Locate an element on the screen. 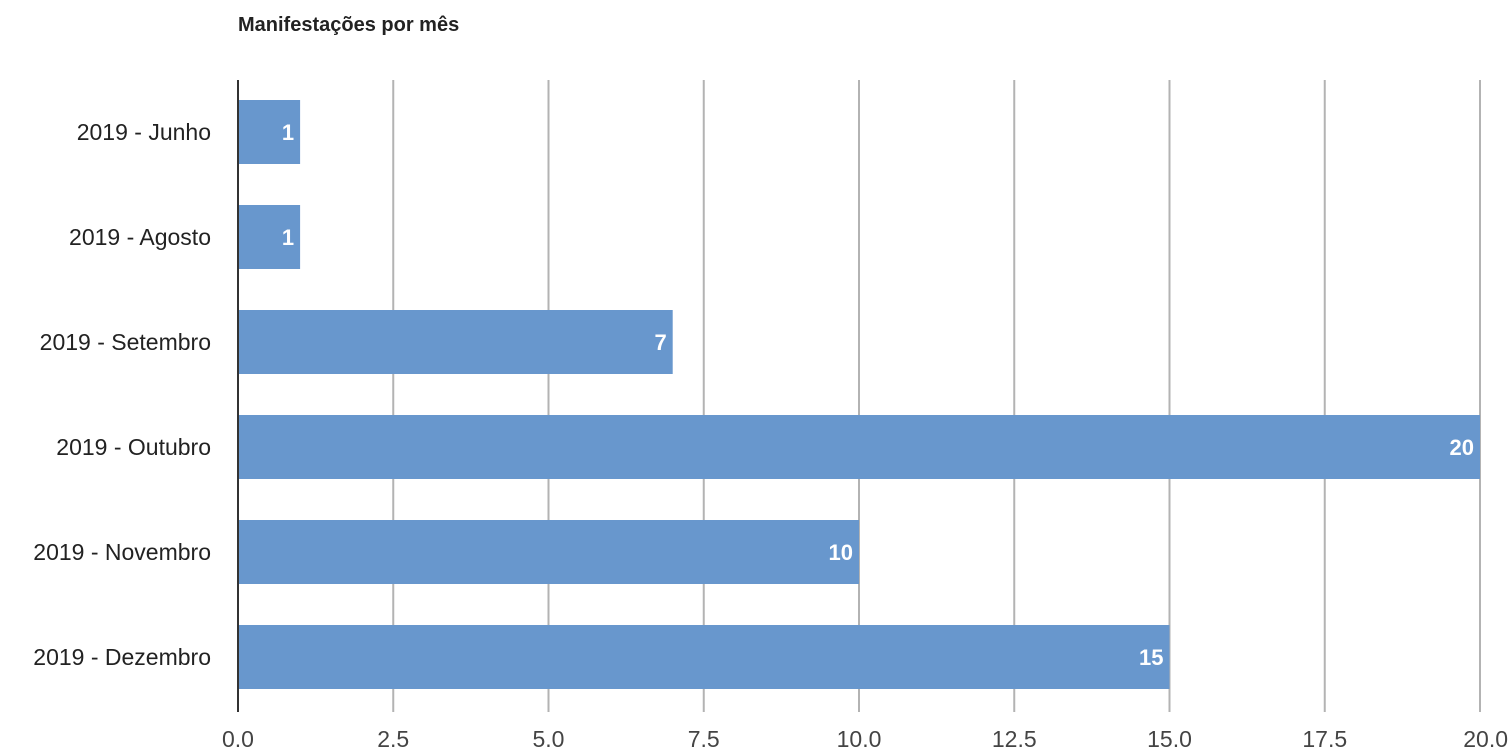 This screenshot has width=1510, height=752. x-tick-label: 20.0 is located at coordinates (1485, 739).